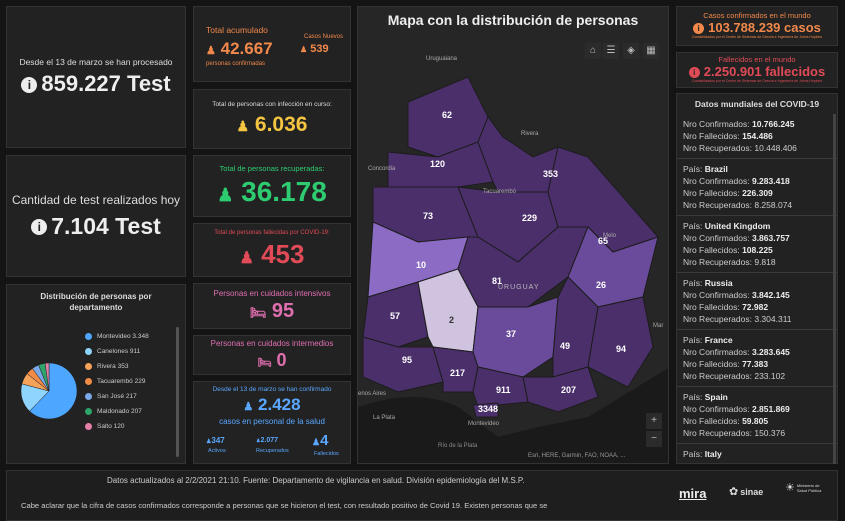  What do you see at coordinates (738, 205) in the screenshot?
I see `country-recovered: Nro Recuperados: 8.258.074` at bounding box center [738, 205].